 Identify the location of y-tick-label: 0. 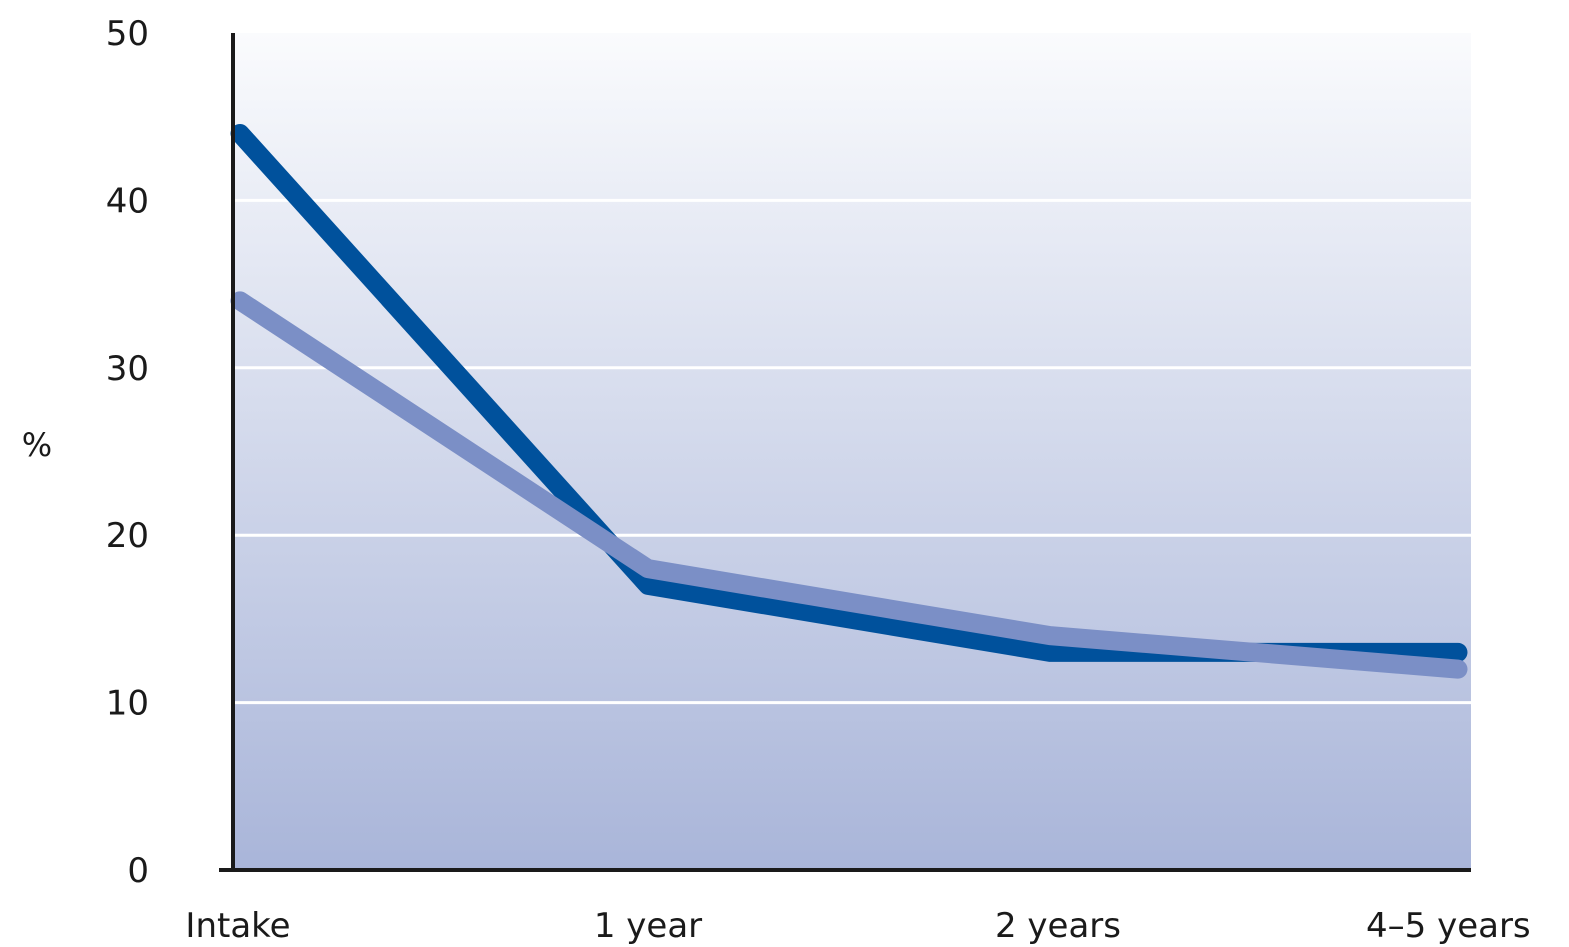
(138, 871).